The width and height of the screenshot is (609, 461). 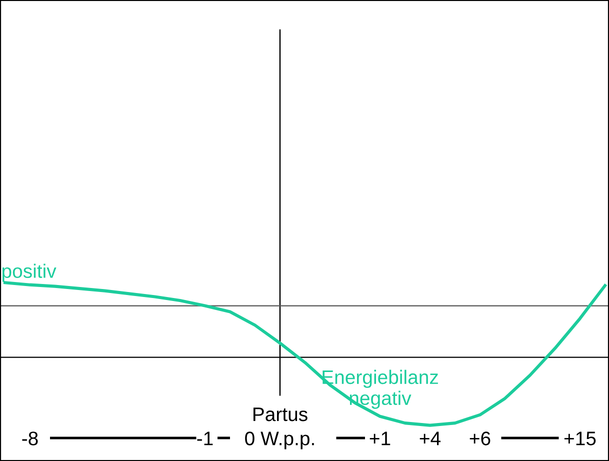 What do you see at coordinates (580, 439) in the screenshot?
I see `x-tick-label: +15` at bounding box center [580, 439].